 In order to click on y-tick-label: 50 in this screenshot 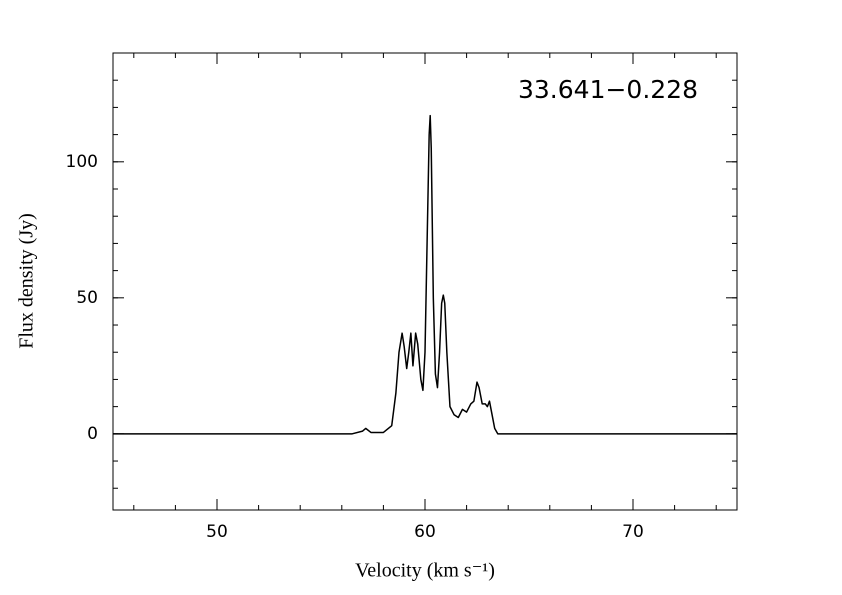, I will do `click(87, 298)`.